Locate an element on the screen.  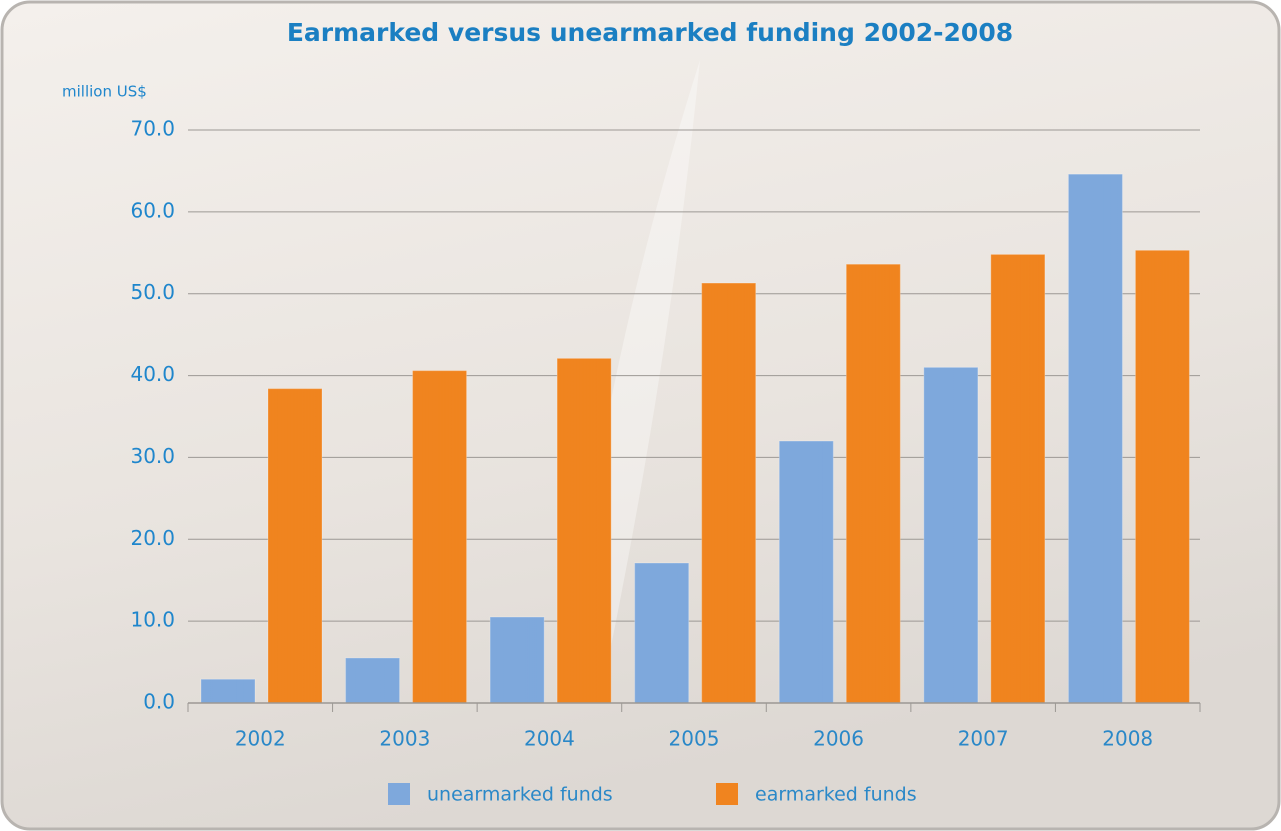
y-tick-label: 10.0 is located at coordinates (152, 620).